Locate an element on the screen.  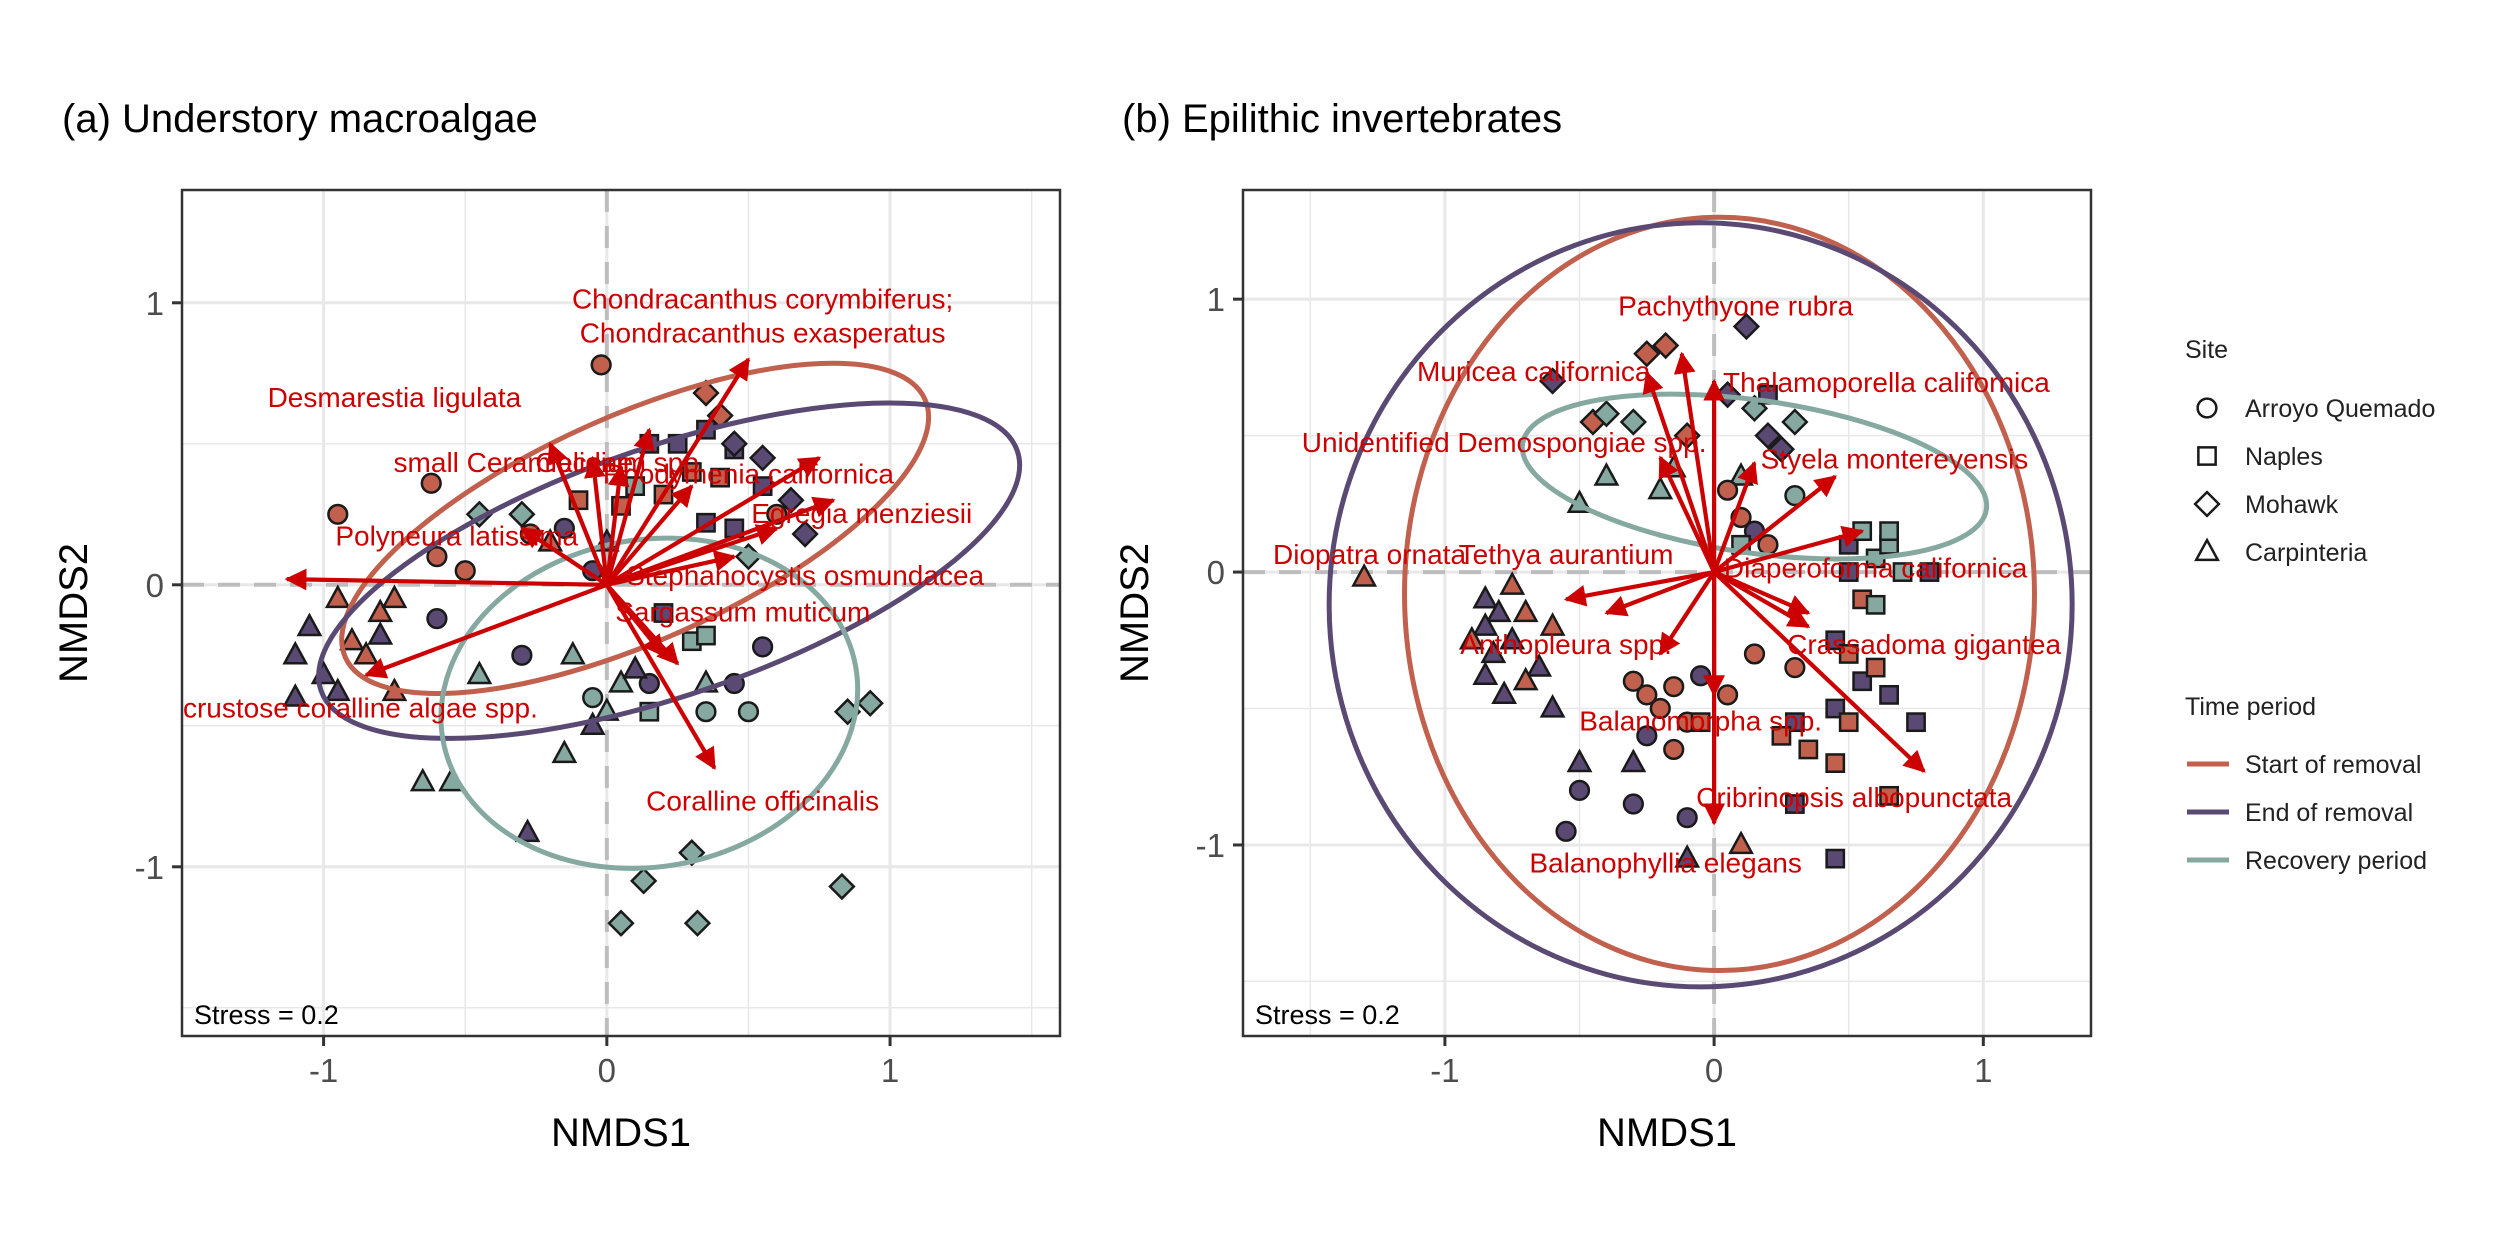
legend-site-key is located at coordinates (2207, 408).